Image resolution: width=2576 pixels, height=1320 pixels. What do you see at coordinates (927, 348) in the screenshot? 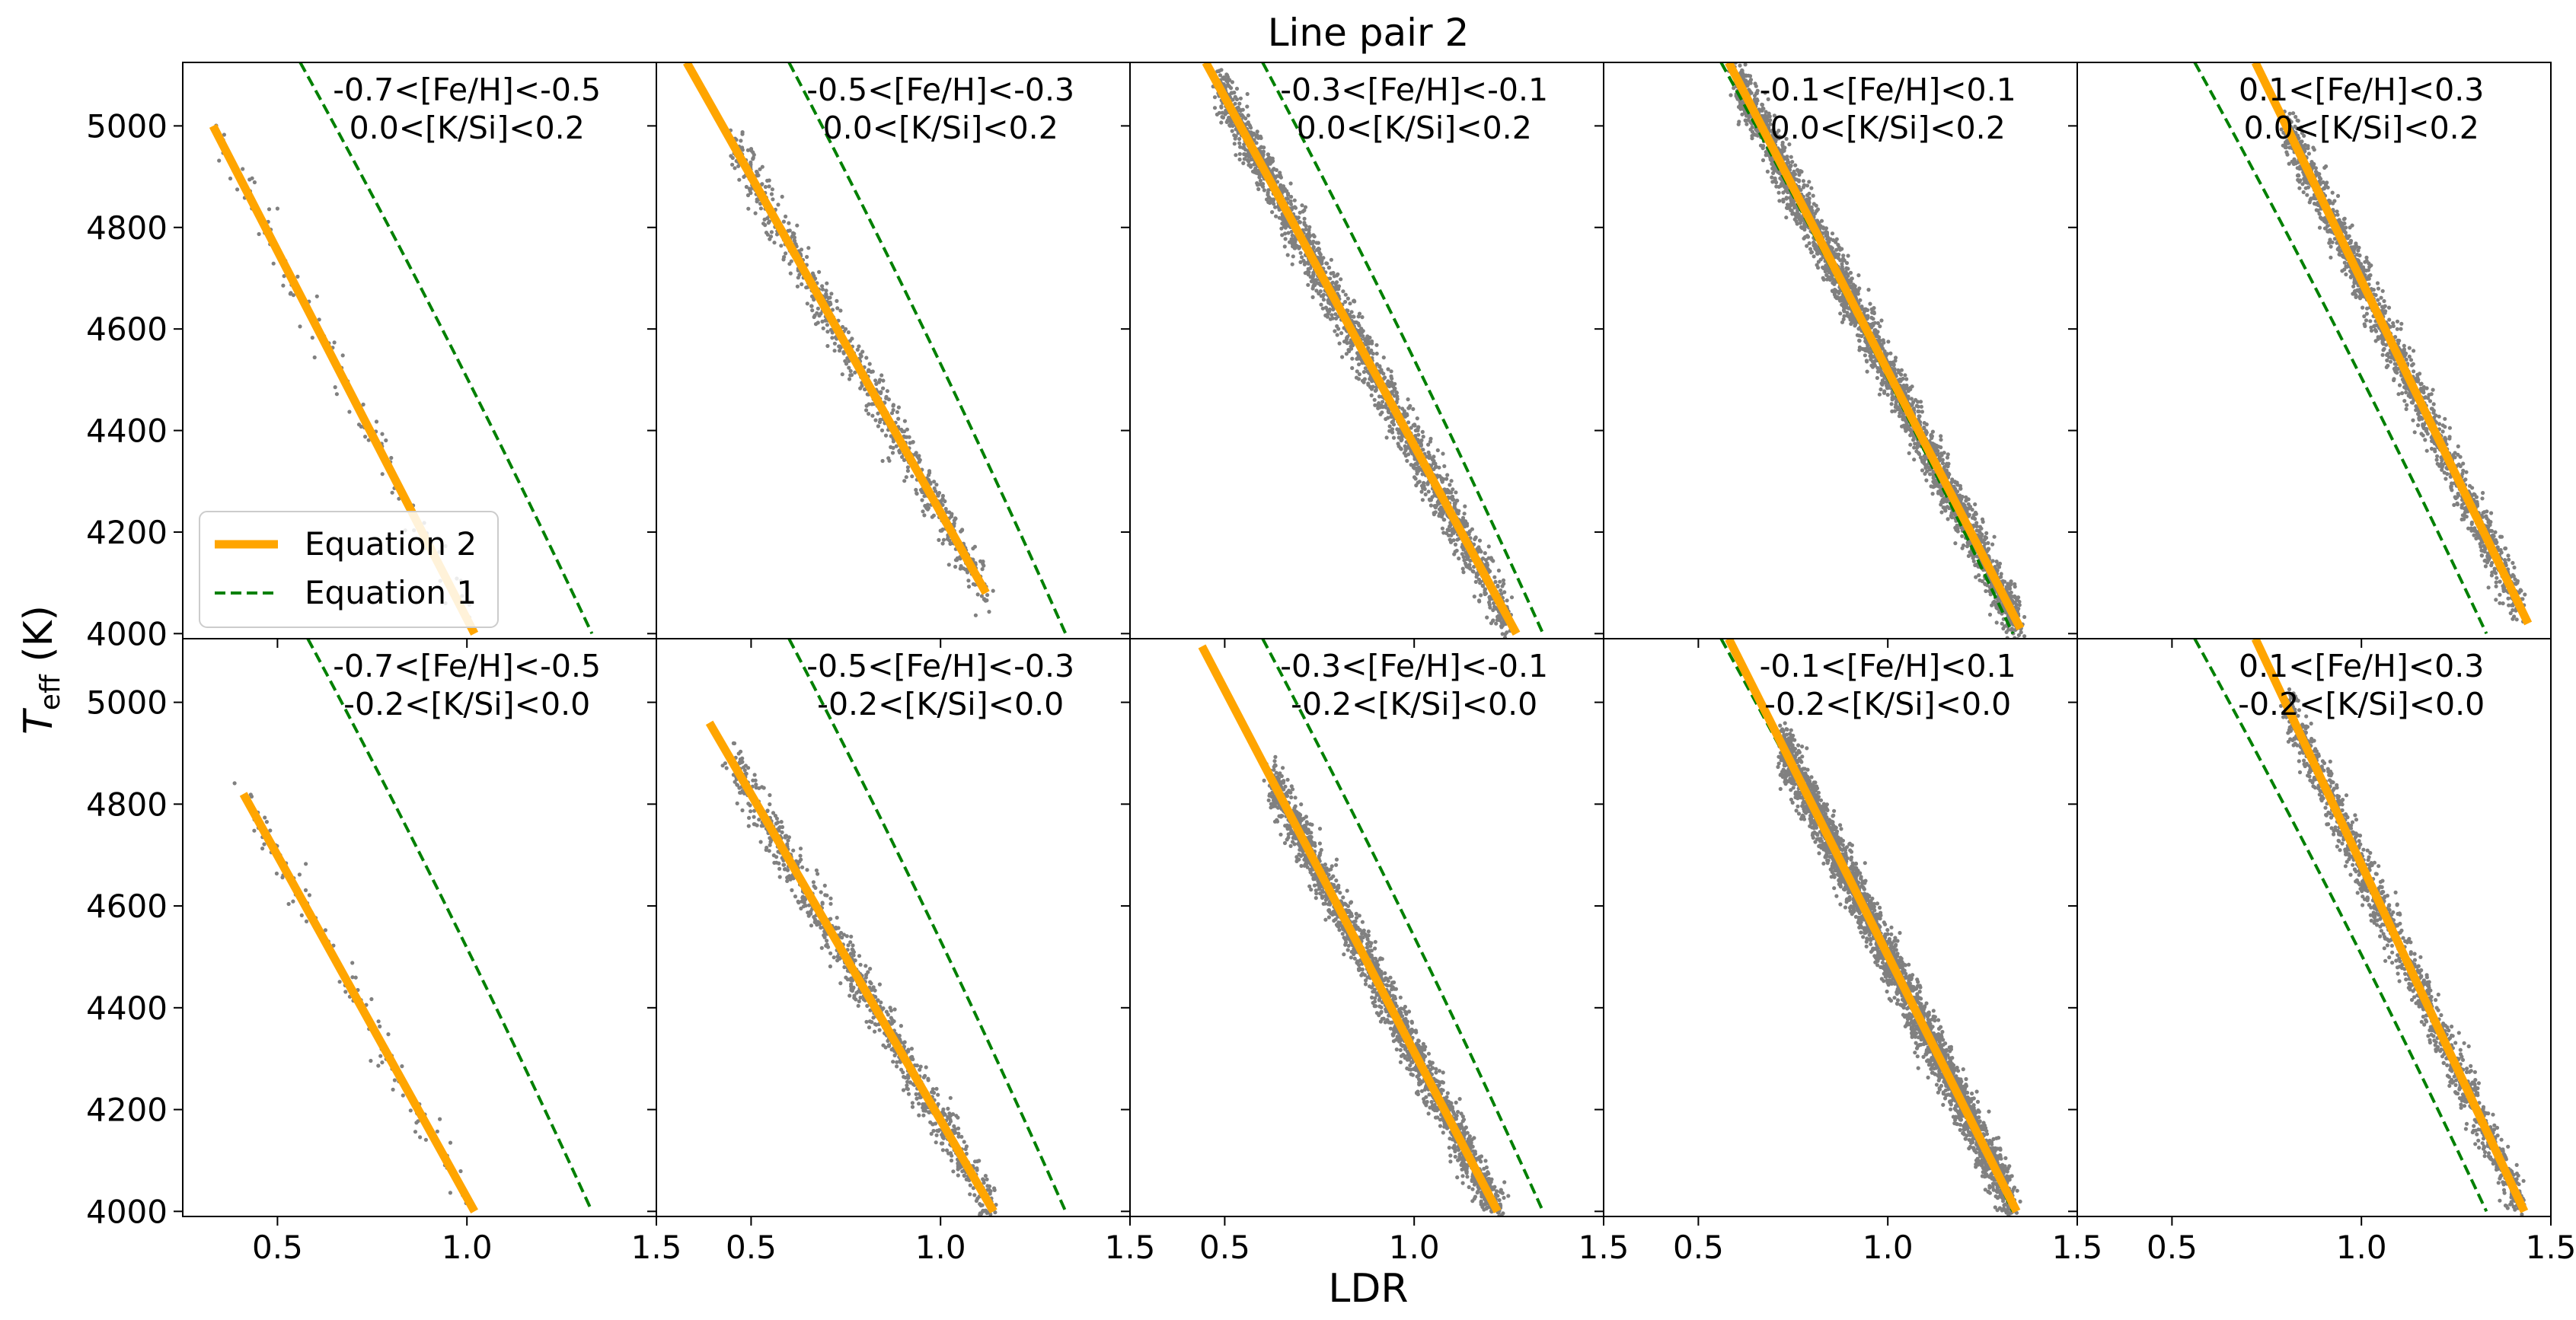
I see `equation1-line` at bounding box center [927, 348].